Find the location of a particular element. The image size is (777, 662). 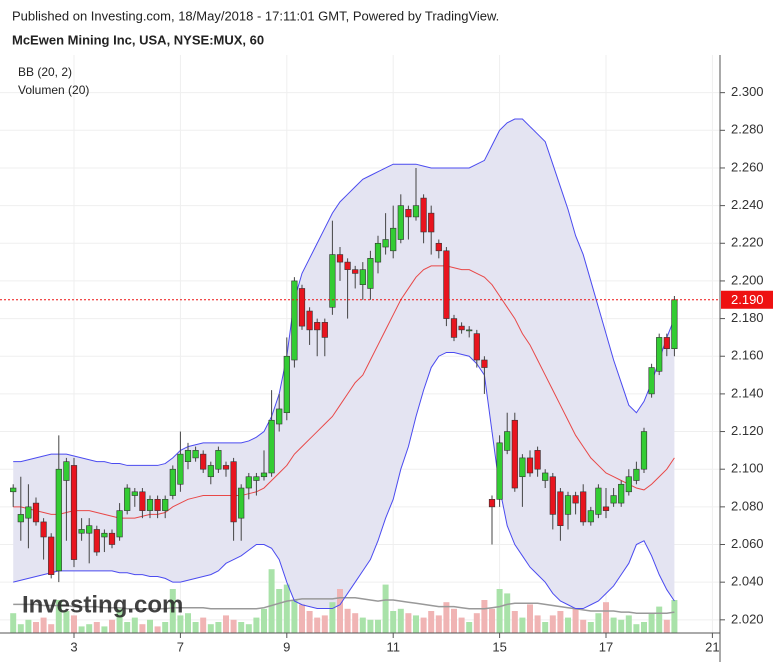

y-tick-label: 2.100 is located at coordinates (747, 468).